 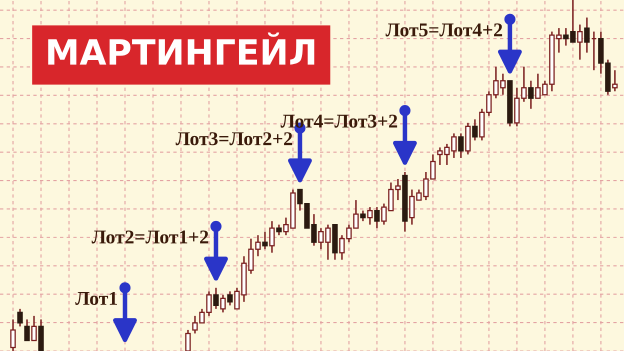 What do you see at coordinates (444, 29) in the screenshot?
I see `annotation: Лот5=Лот4+2` at bounding box center [444, 29].